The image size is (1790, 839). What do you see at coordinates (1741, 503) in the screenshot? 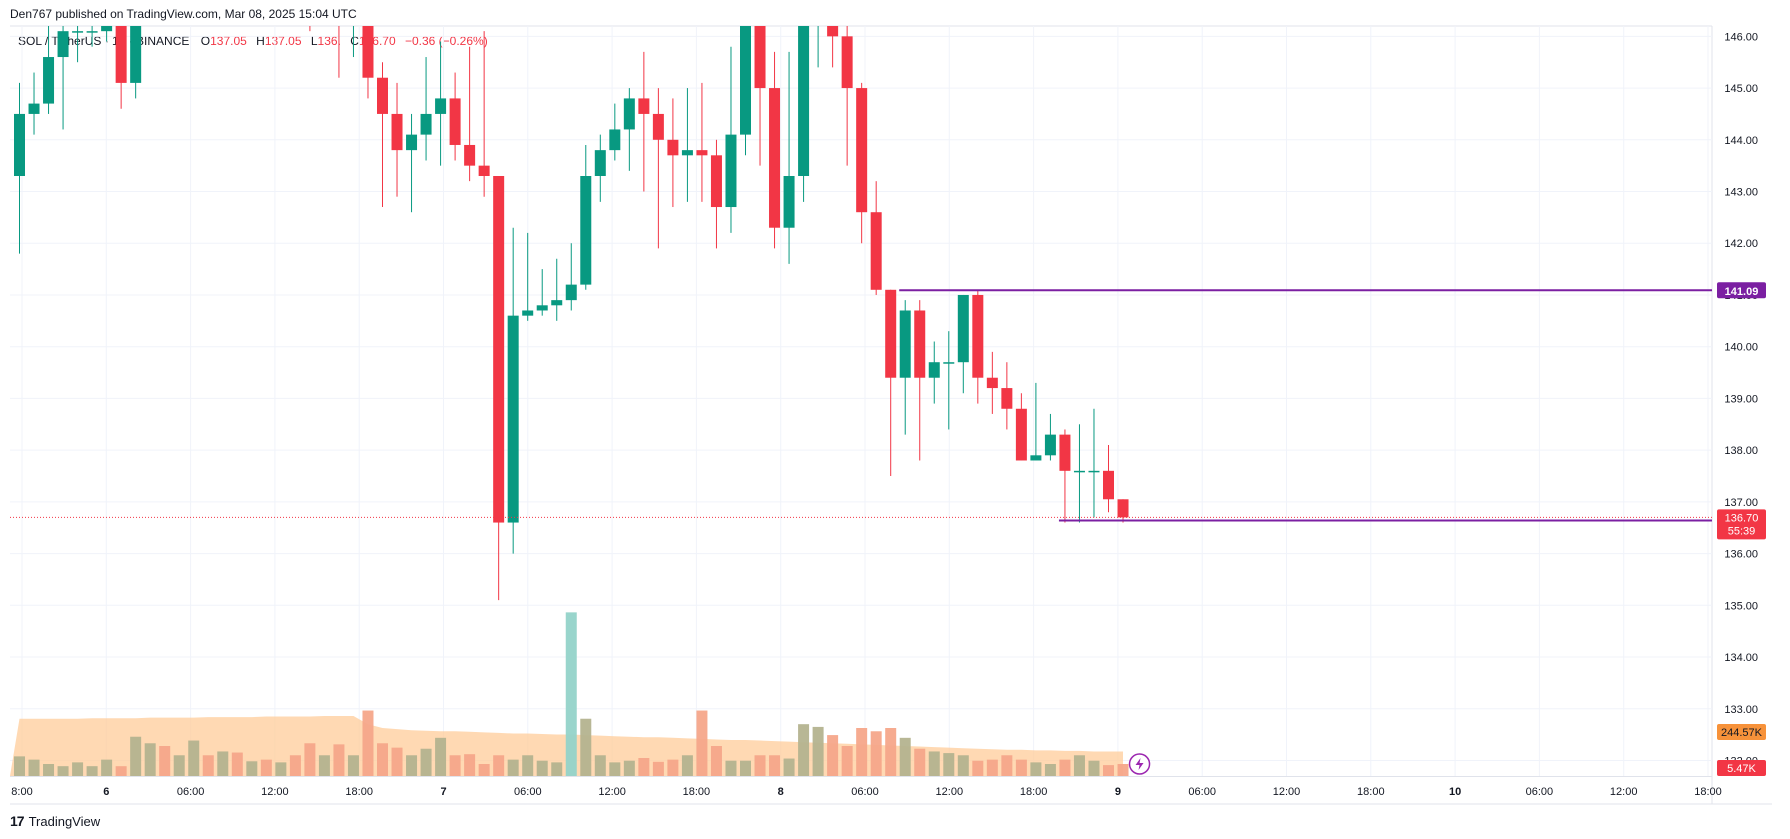
I see `price-tick-label: 137.00` at bounding box center [1741, 503].